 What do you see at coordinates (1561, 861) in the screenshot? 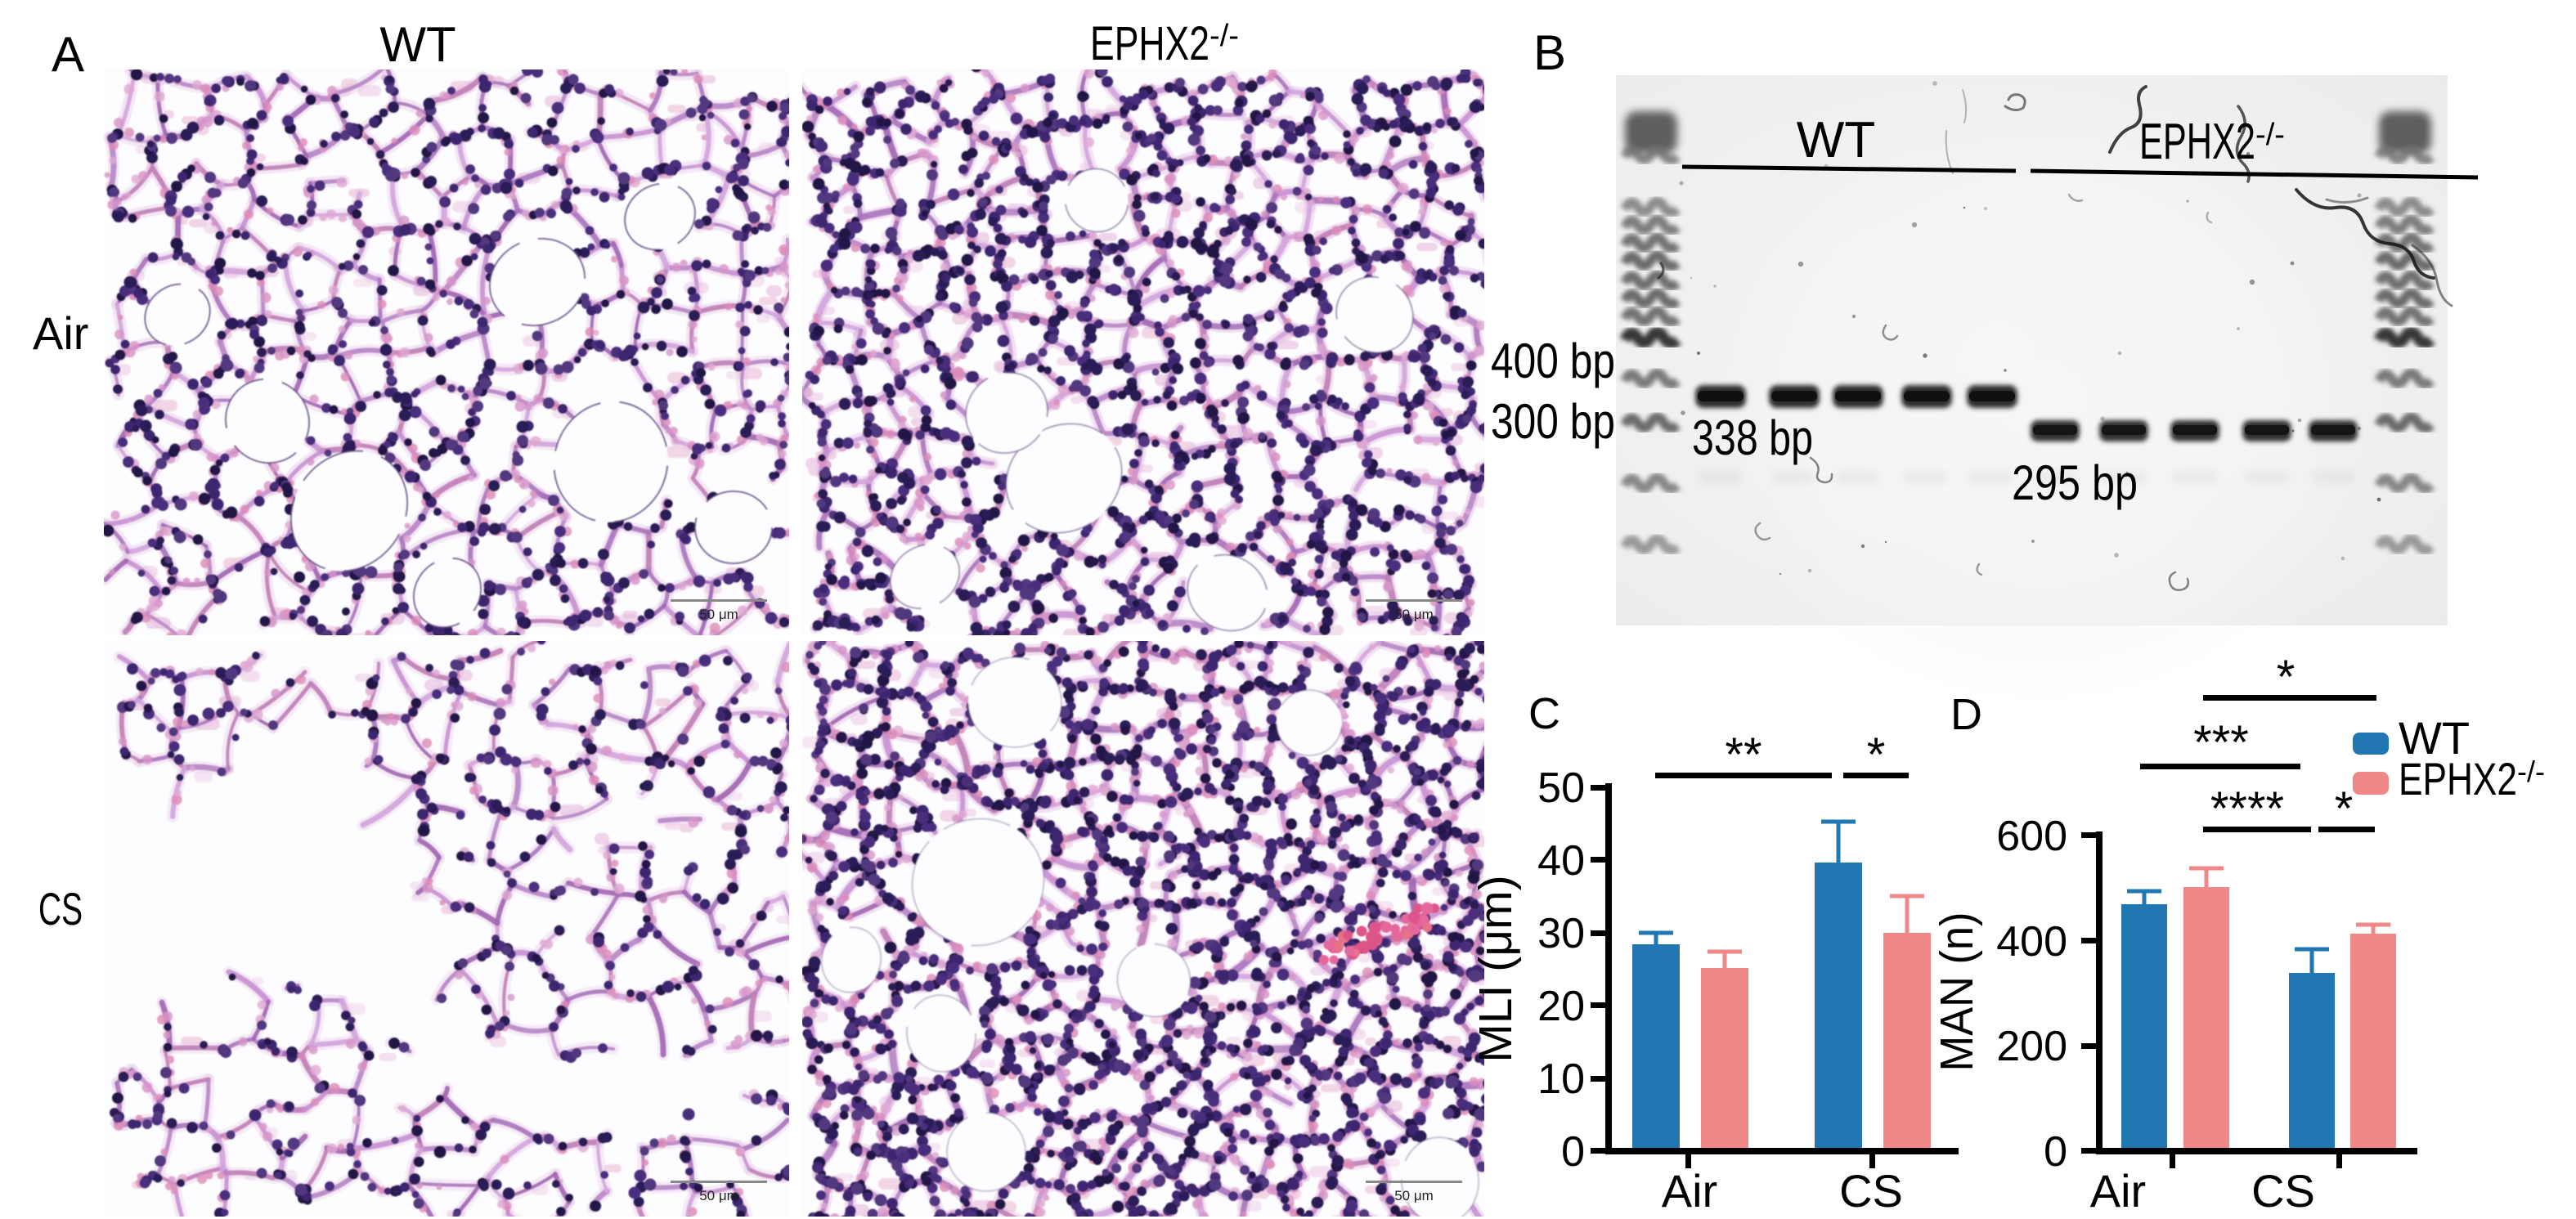
I see `svg-text: 40` at bounding box center [1561, 861].